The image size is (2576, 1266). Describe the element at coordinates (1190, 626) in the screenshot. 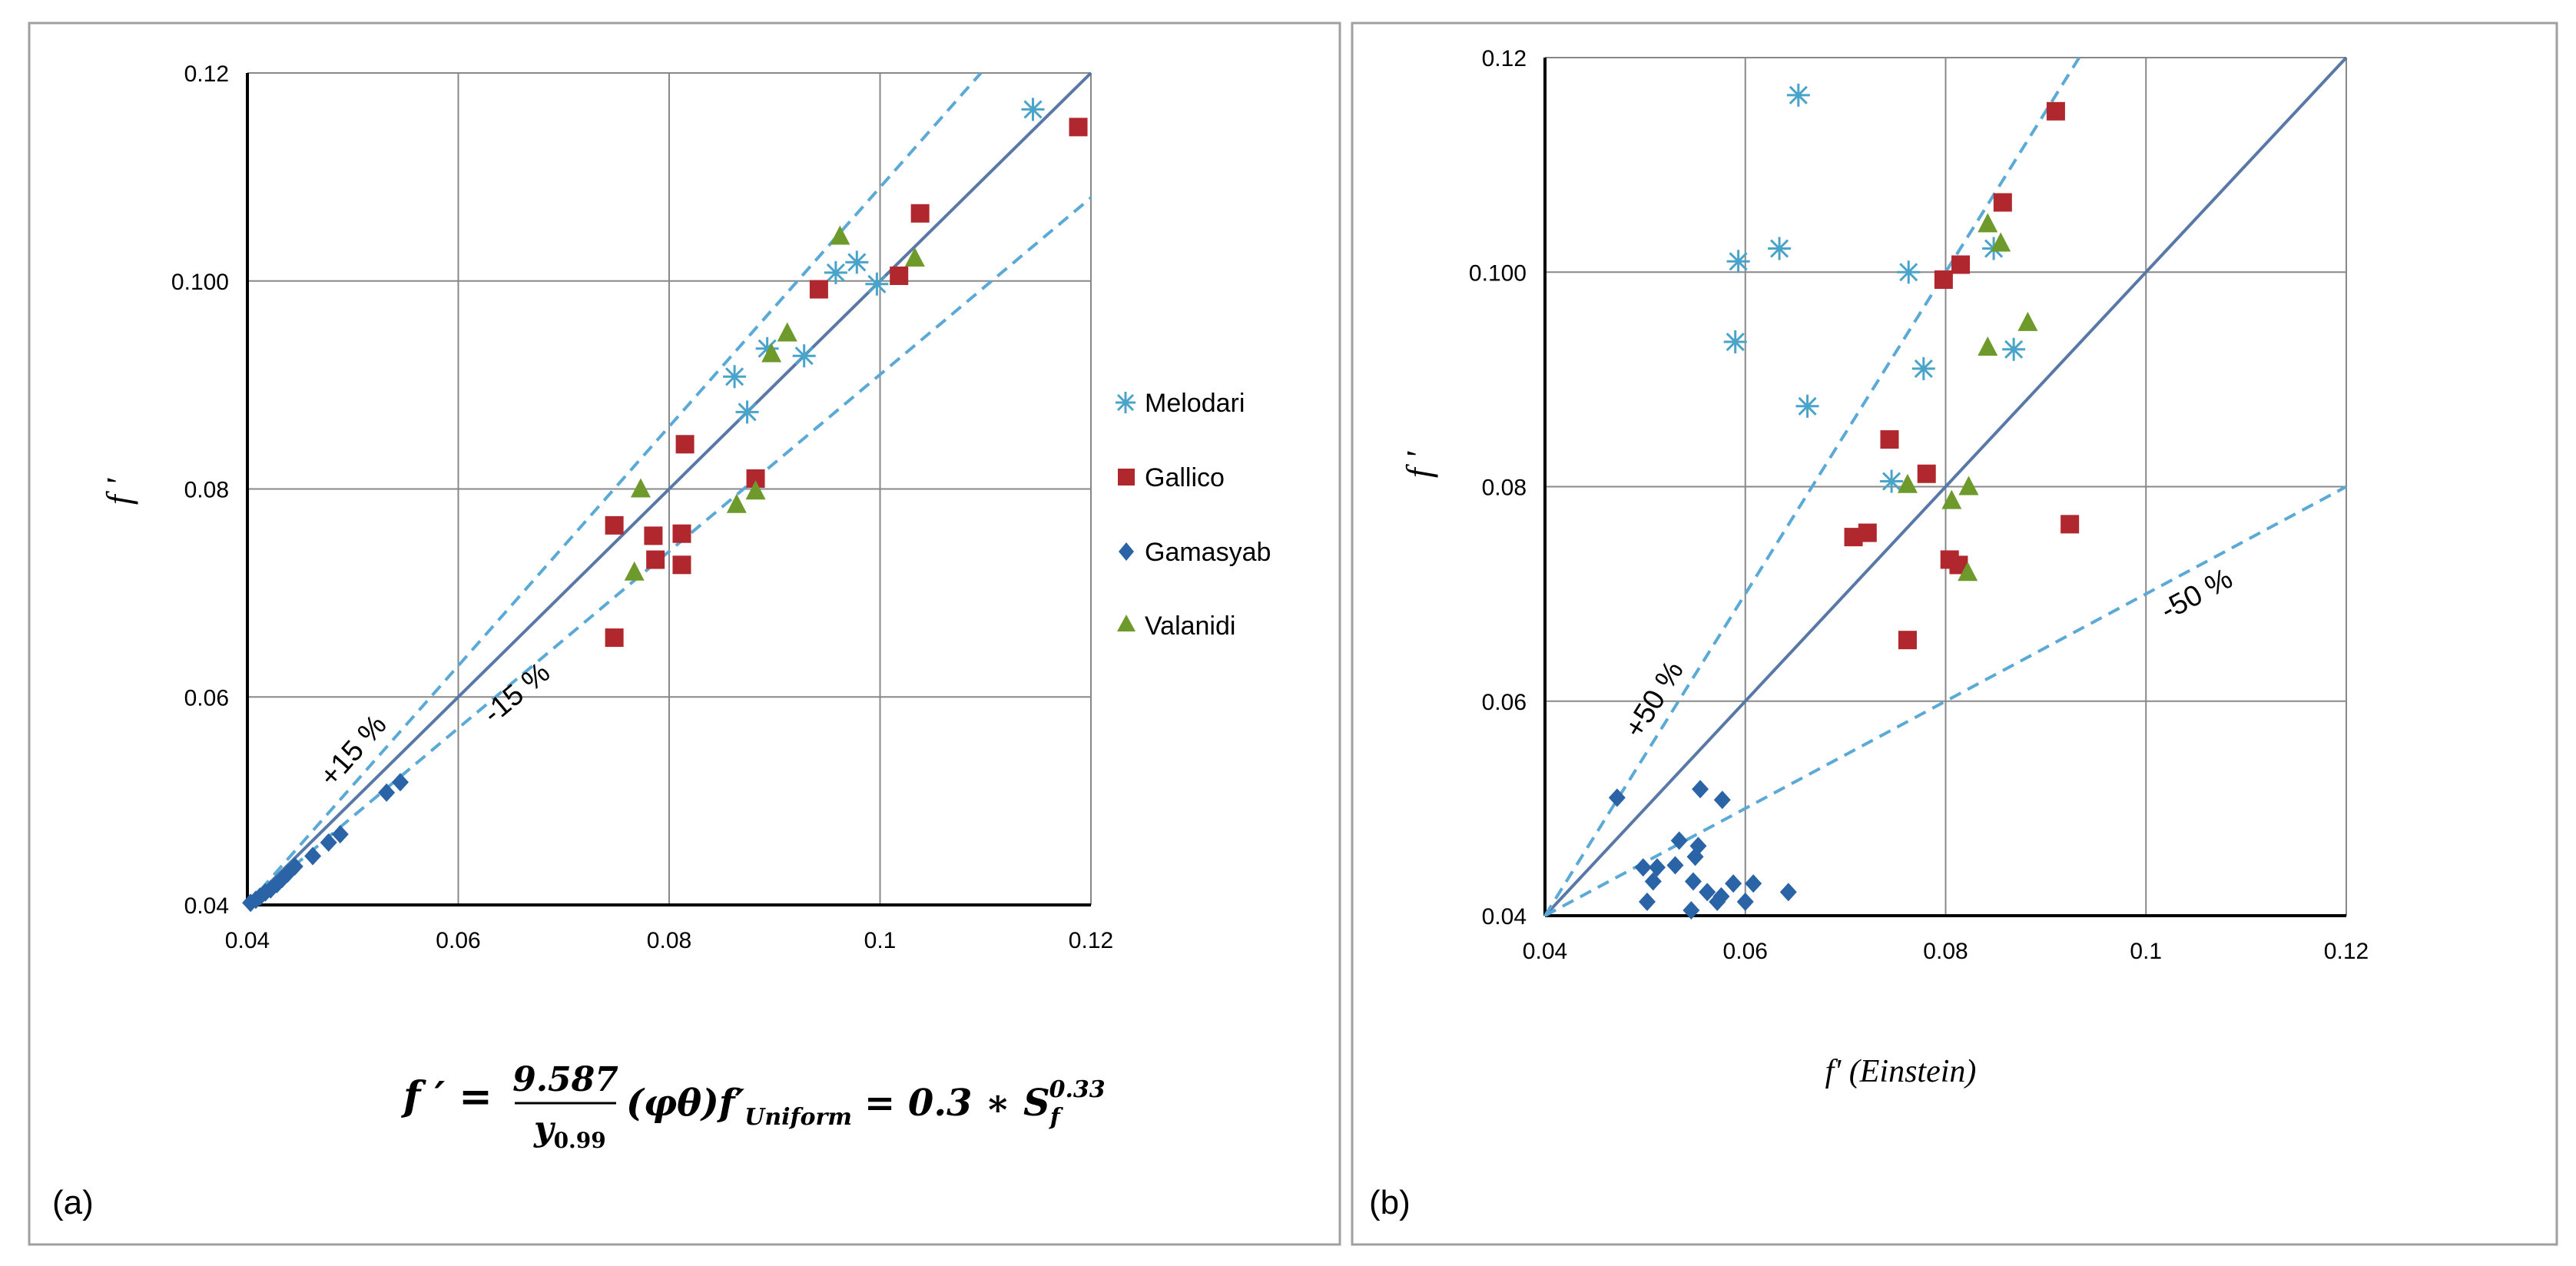

I see `legend-label-valanidi: Valanidi` at that location.